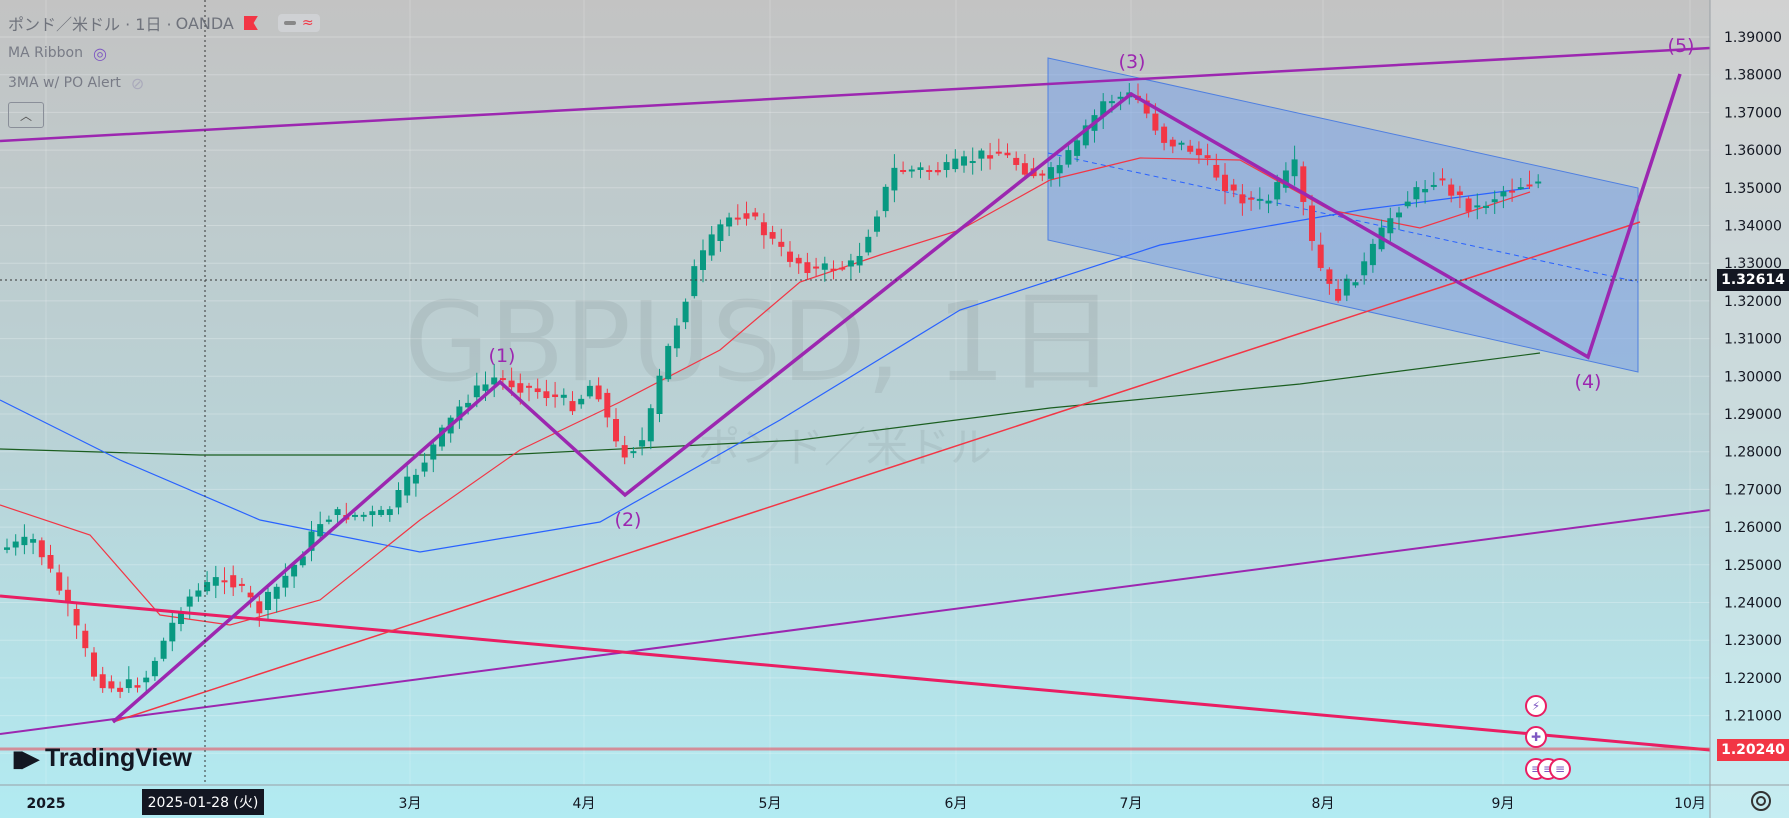 The height and width of the screenshot is (818, 1789). Describe the element at coordinates (1761, 801) in the screenshot. I see `settings-icon` at that location.